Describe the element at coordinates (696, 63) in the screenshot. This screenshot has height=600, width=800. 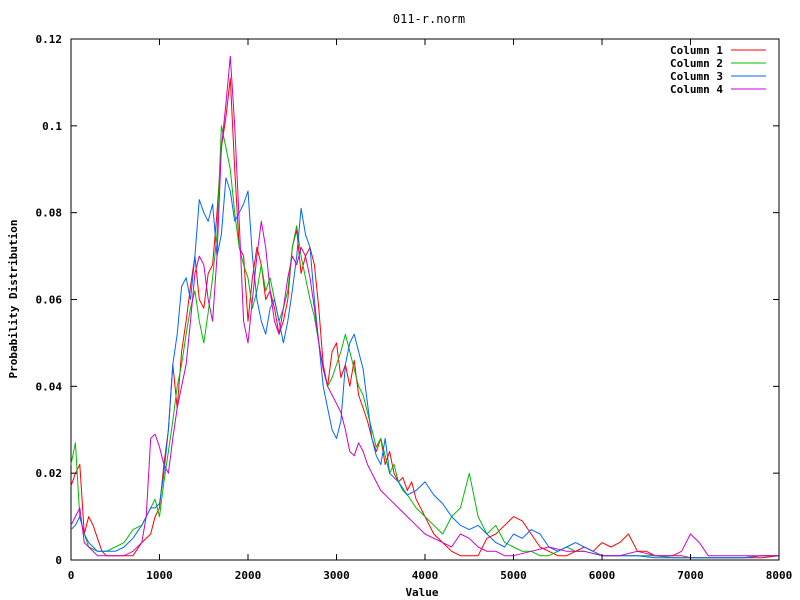
I see `legend-label-column-2: Column 2` at that location.